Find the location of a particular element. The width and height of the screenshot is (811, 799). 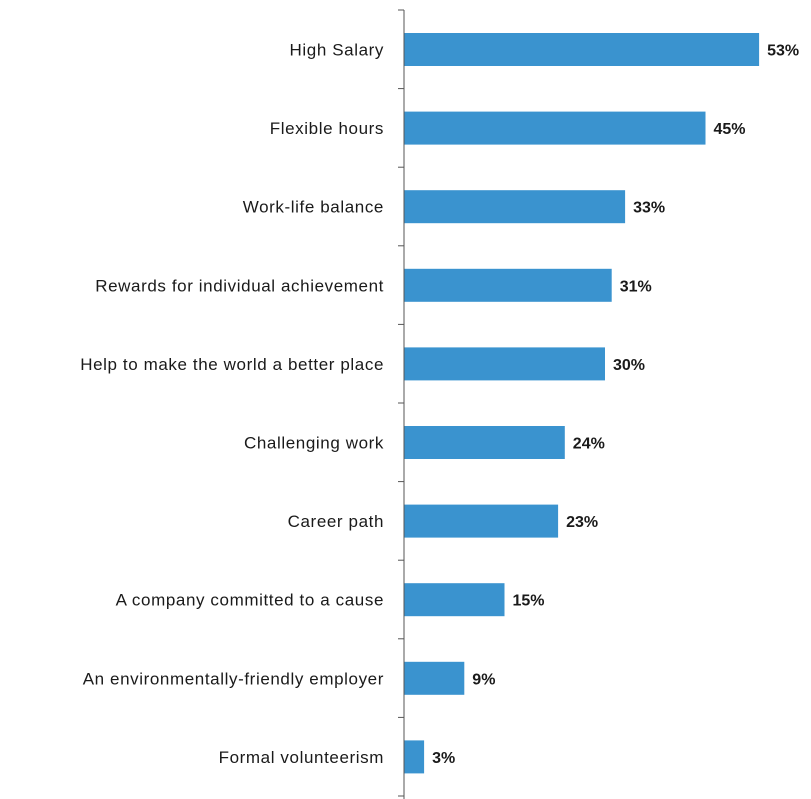

value-label: 9% is located at coordinates (483, 679).